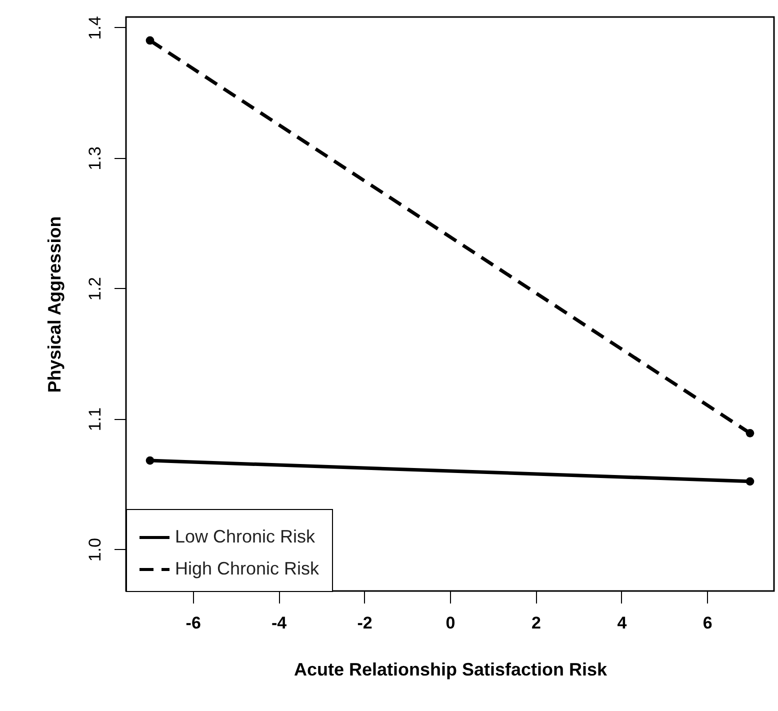 This screenshot has height=711, width=778. Describe the element at coordinates (536, 623) in the screenshot. I see `x-tick-label: 2` at that location.